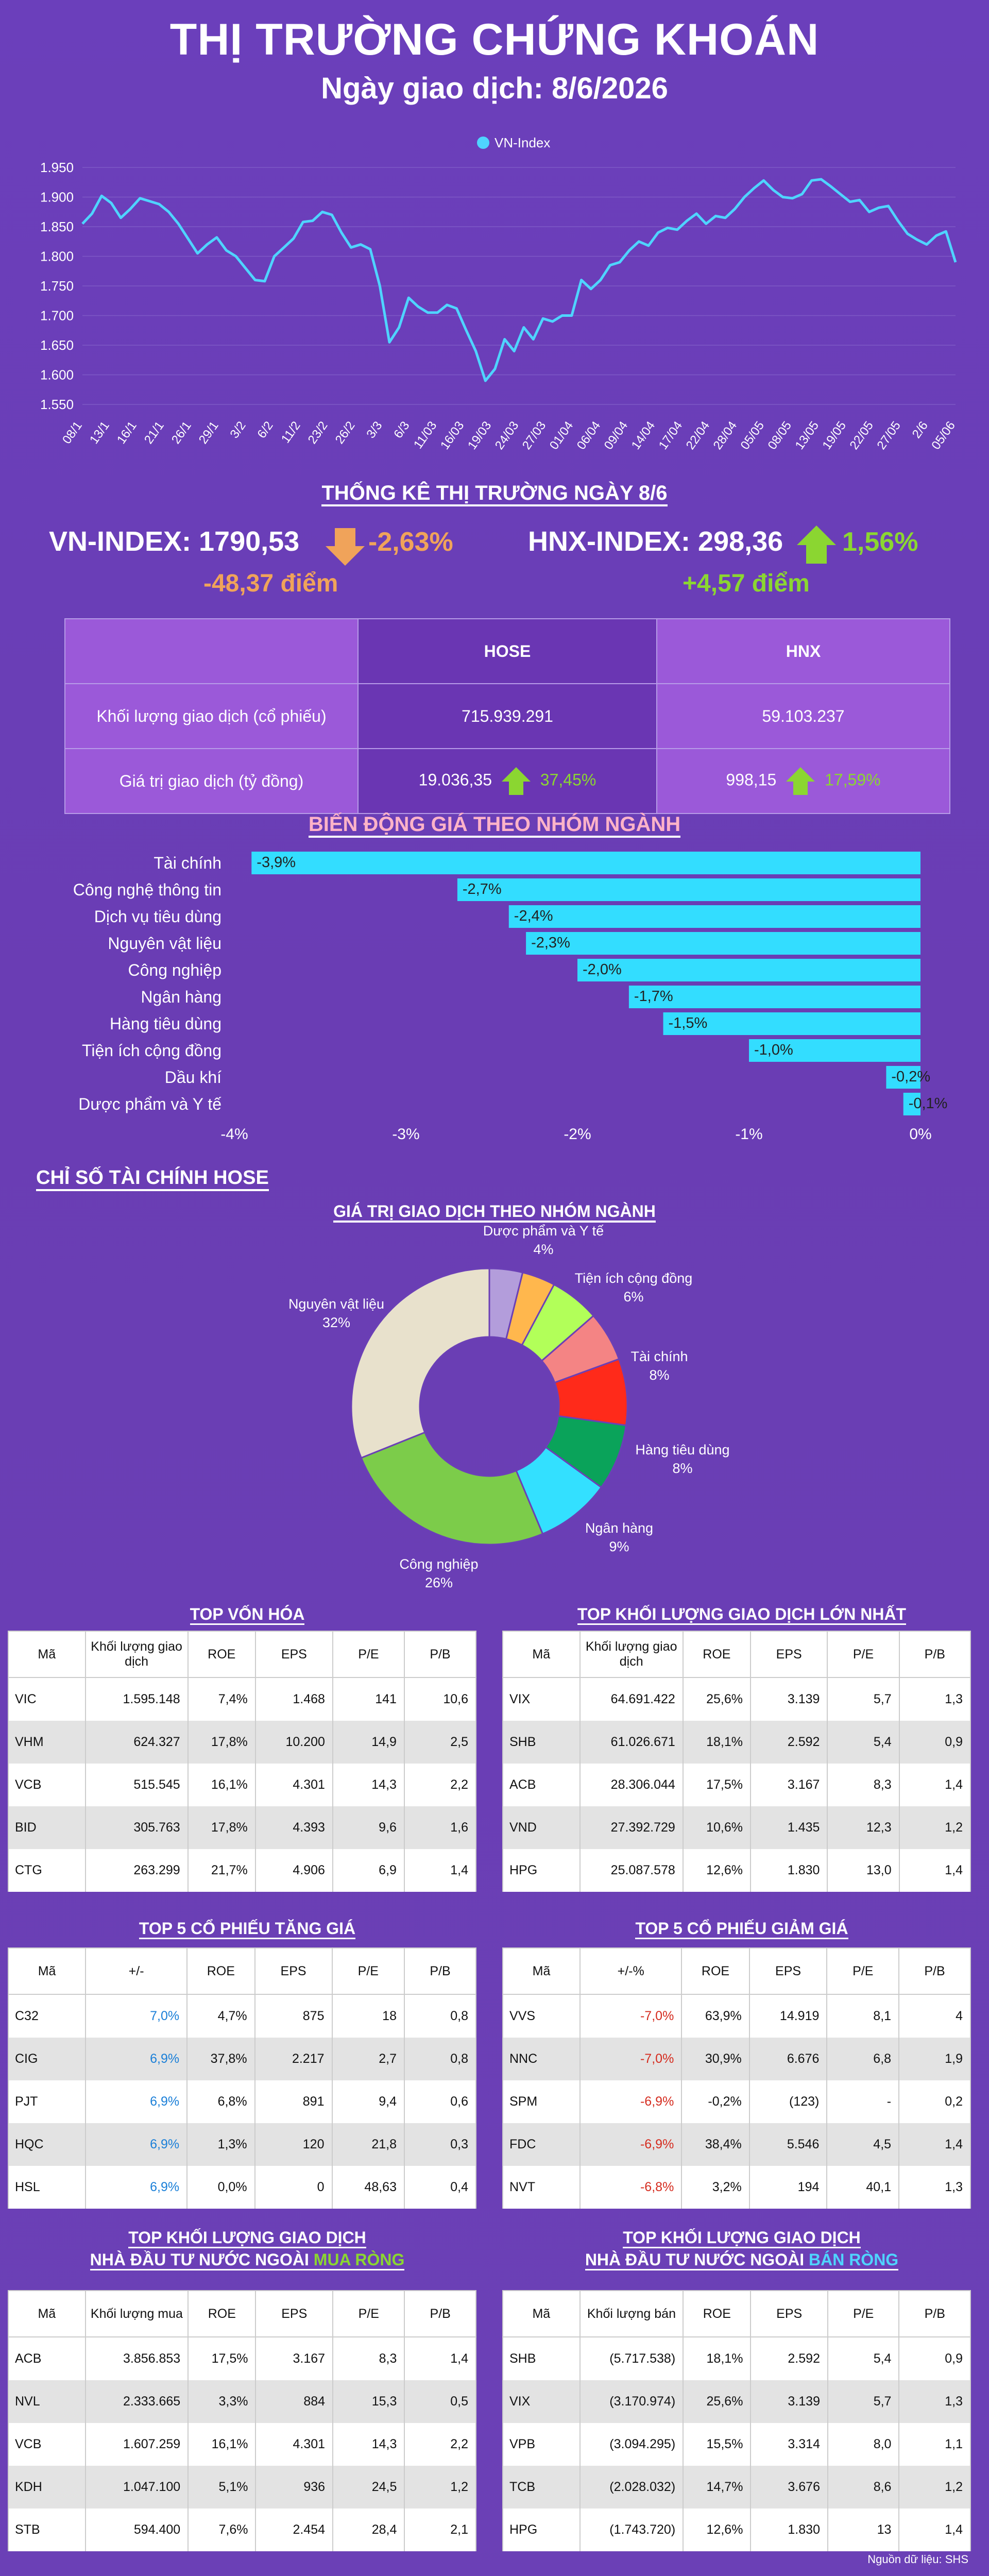  Describe the element at coordinates (788, 1699) in the screenshot. I see `table-cell: 3.139` at that location.